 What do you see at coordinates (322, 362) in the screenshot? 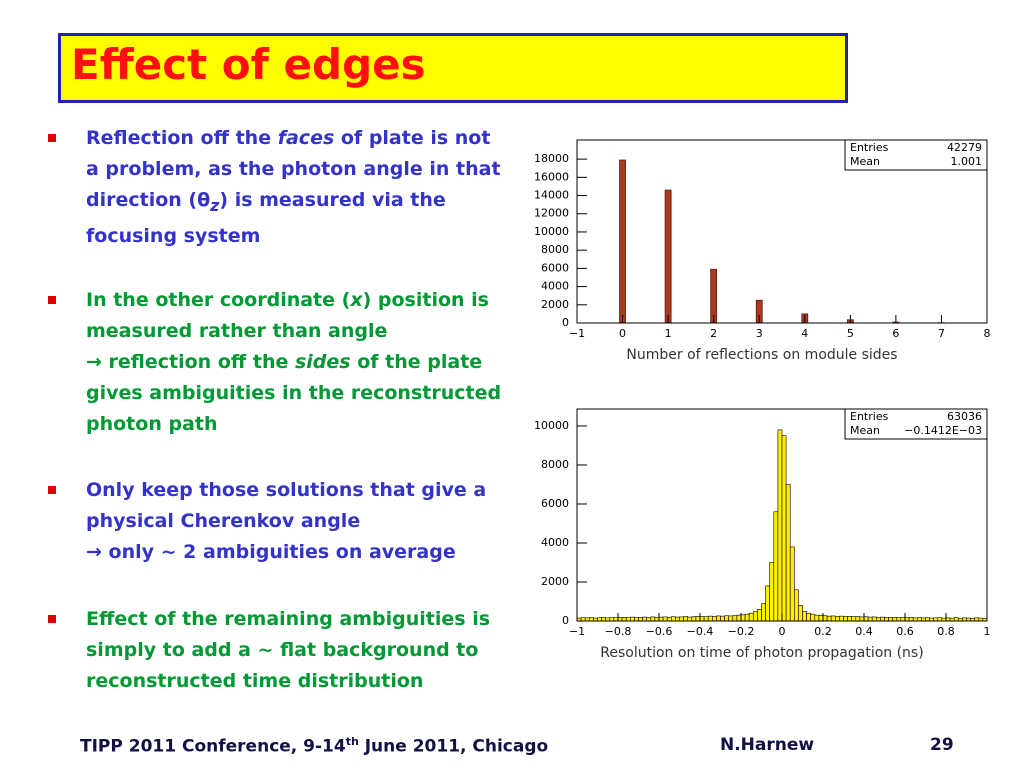
I see `text: sides` at bounding box center [322, 362].